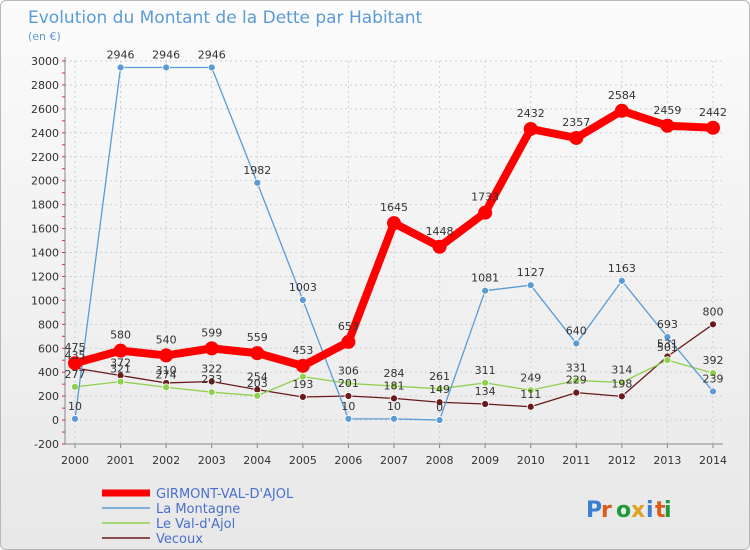 This screenshot has height=550, width=750. I want to click on data-label: 540, so click(166, 339).